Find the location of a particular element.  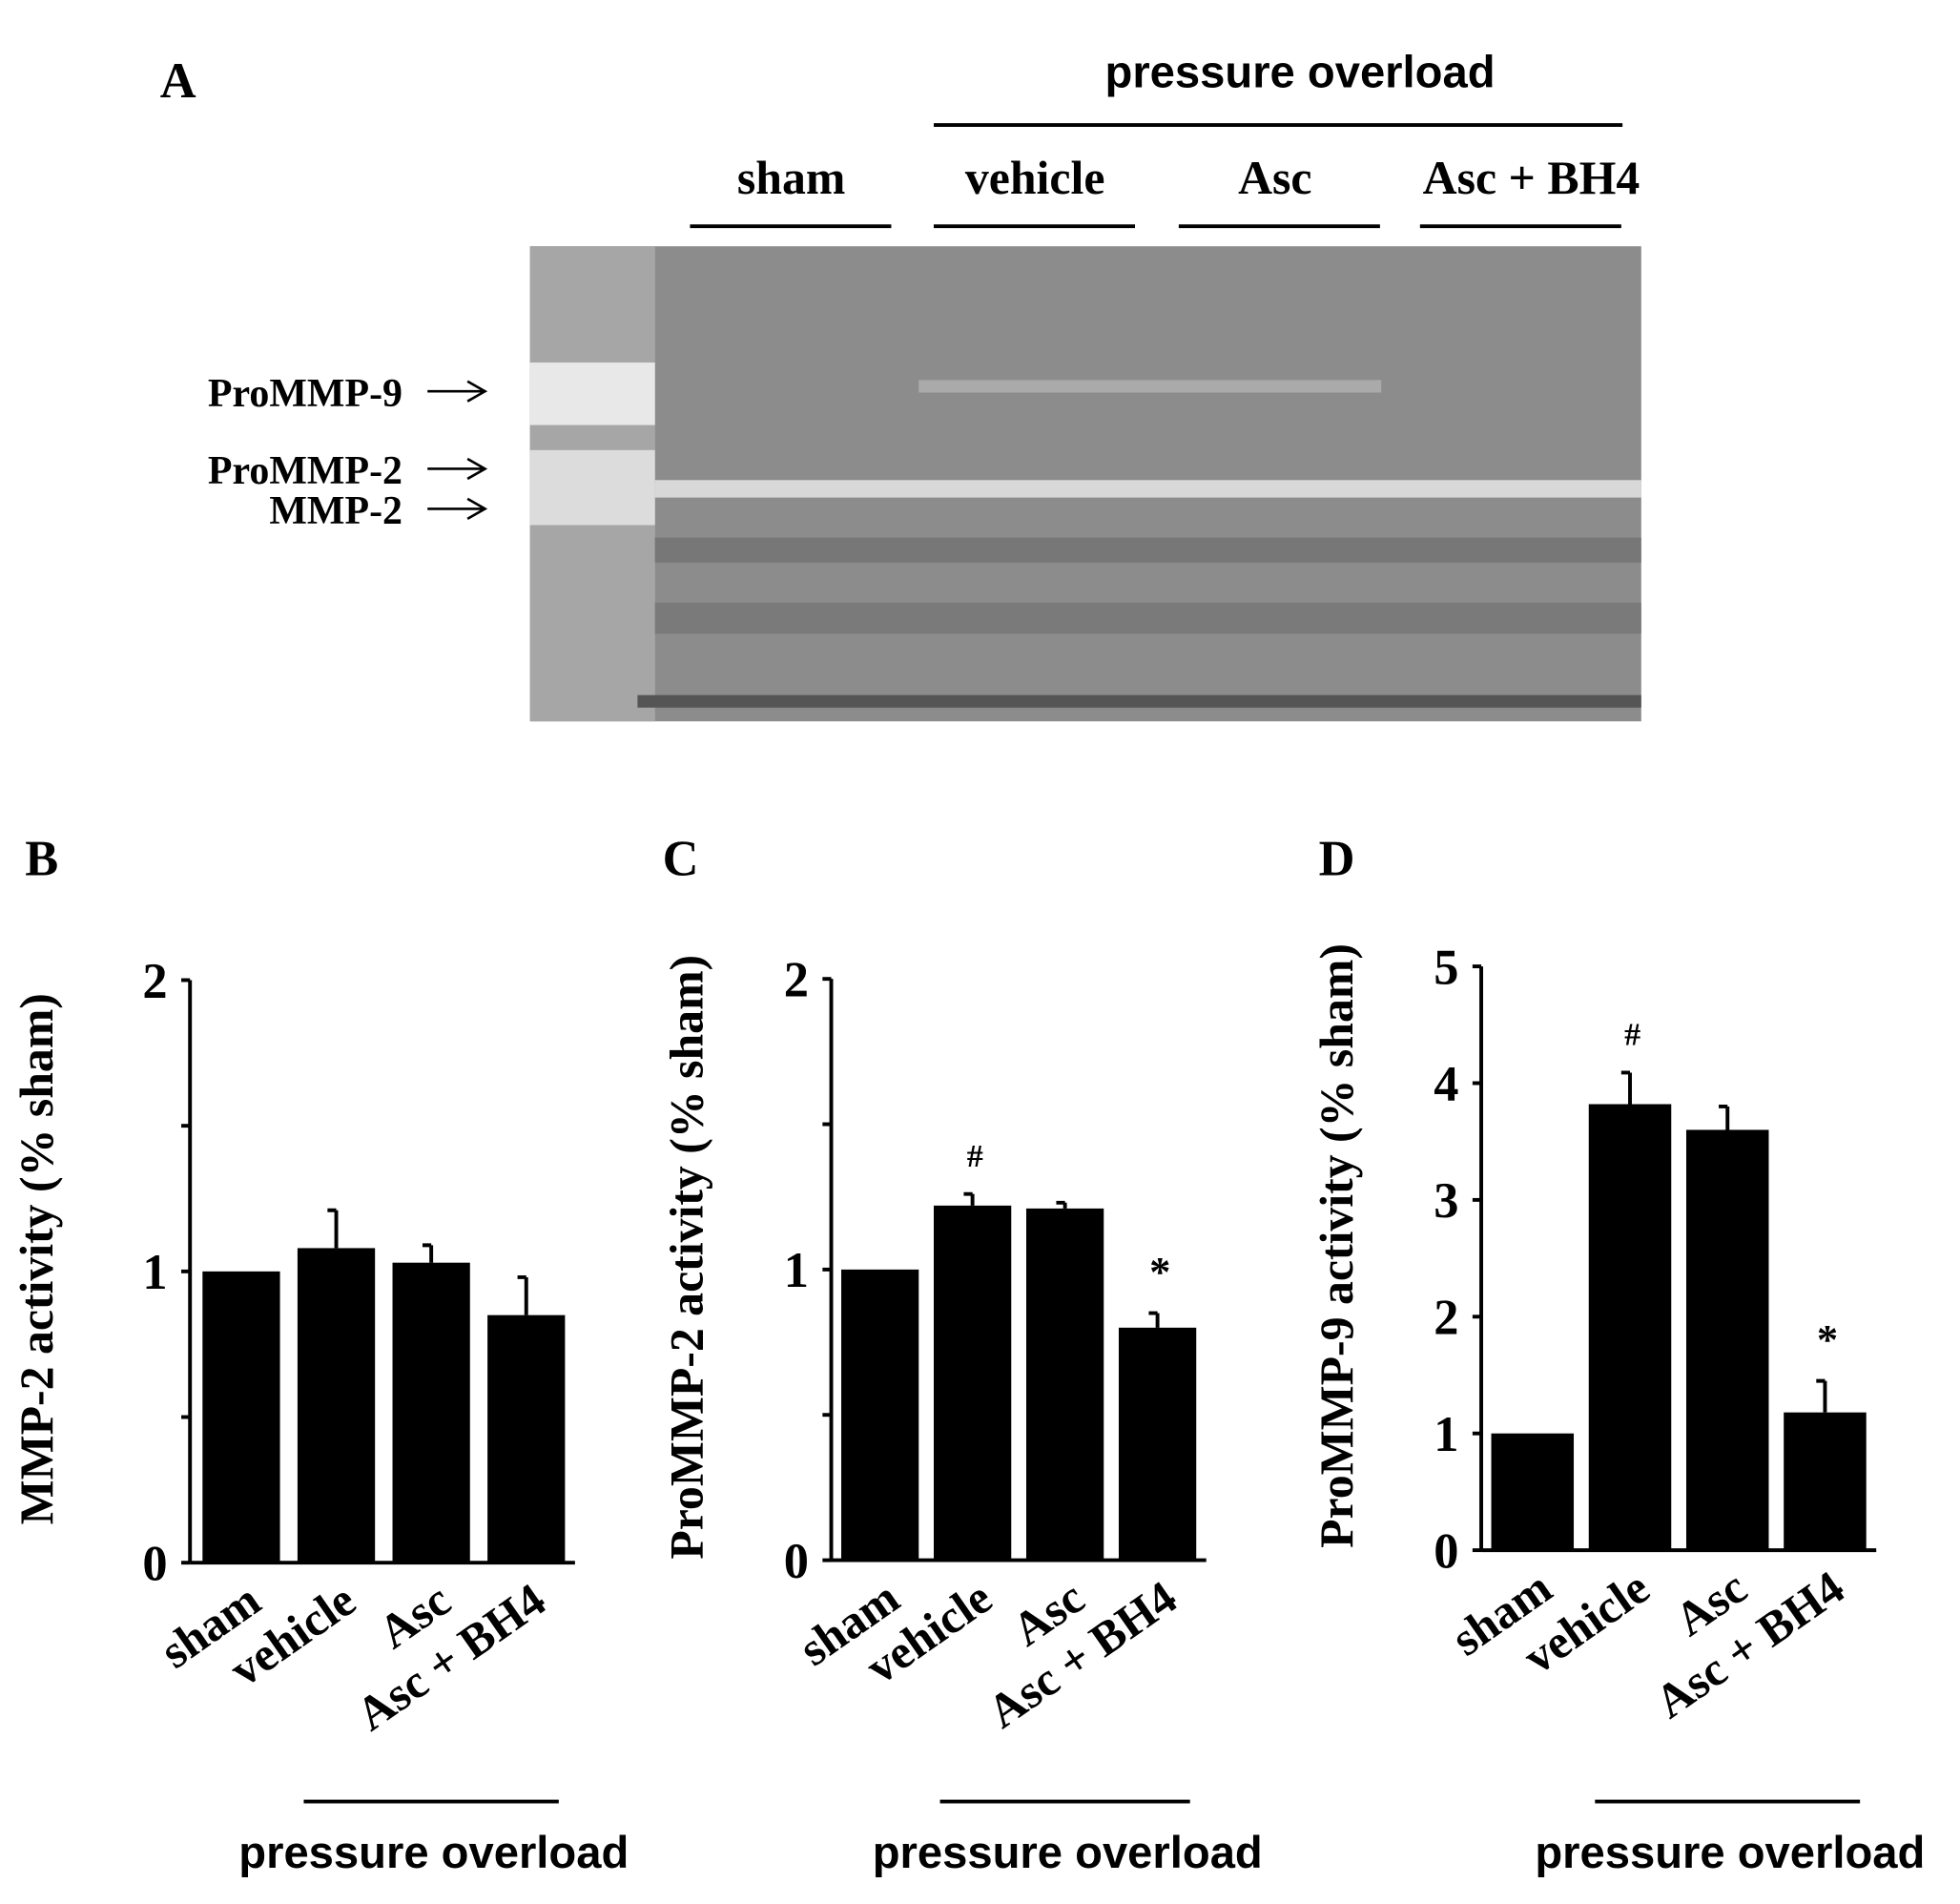

y-axis-label: MMP-2 activity (% sham) is located at coordinates (36, 1258).